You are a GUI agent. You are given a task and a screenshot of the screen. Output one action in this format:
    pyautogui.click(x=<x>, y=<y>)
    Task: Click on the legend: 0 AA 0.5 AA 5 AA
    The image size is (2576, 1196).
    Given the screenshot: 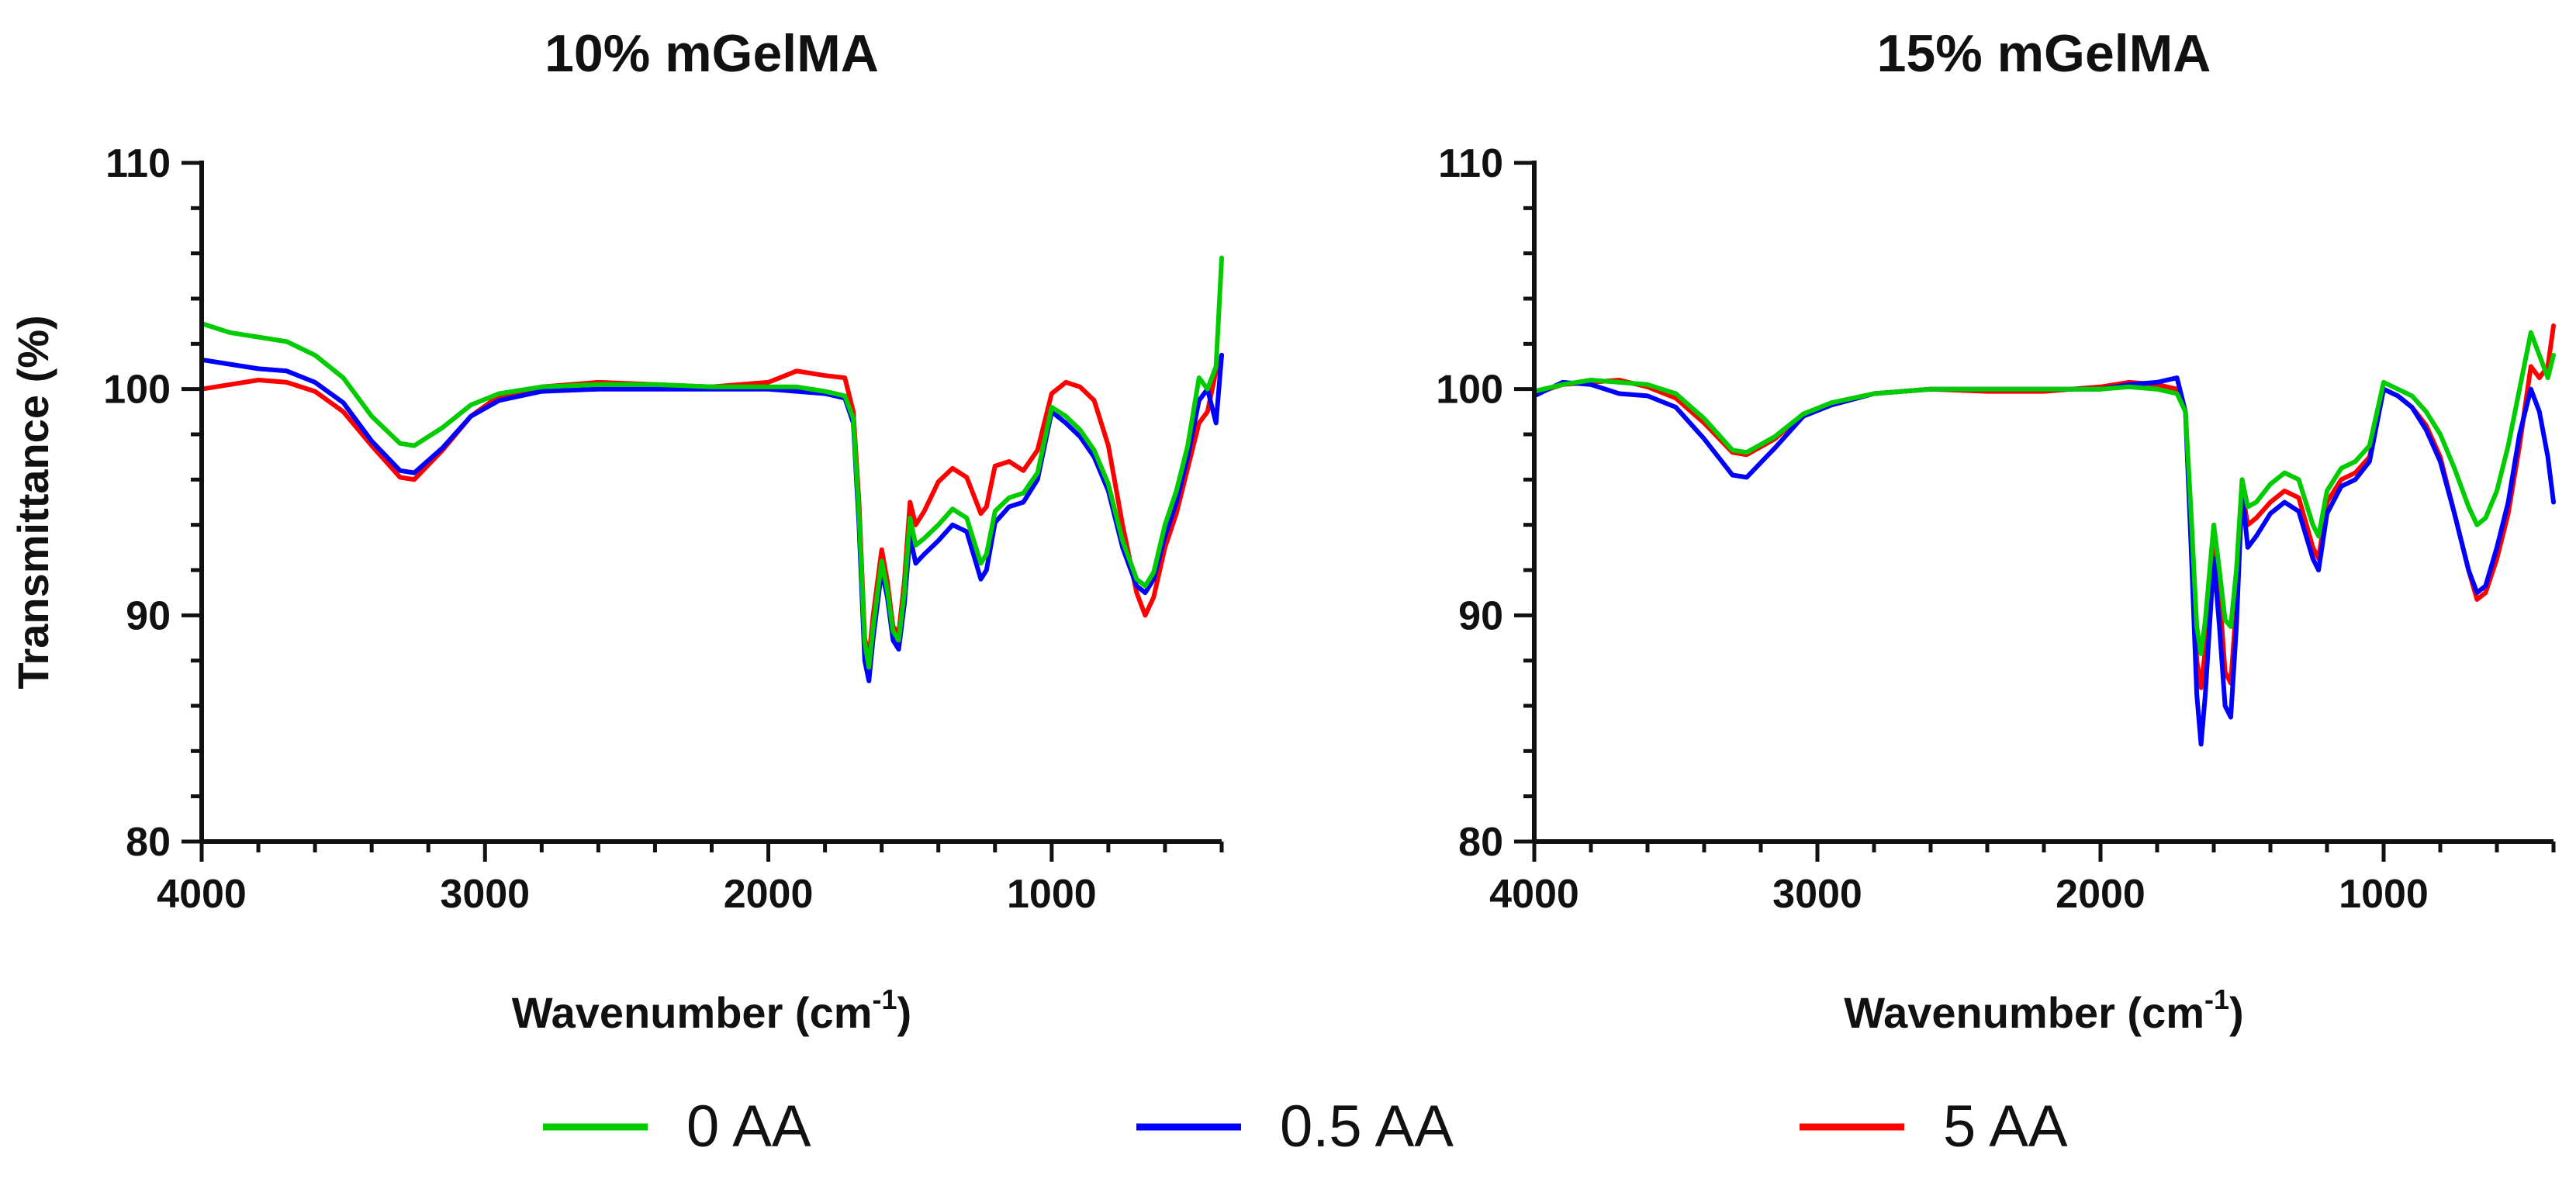 What is the action you would take?
    pyautogui.click(x=1305, y=1127)
    